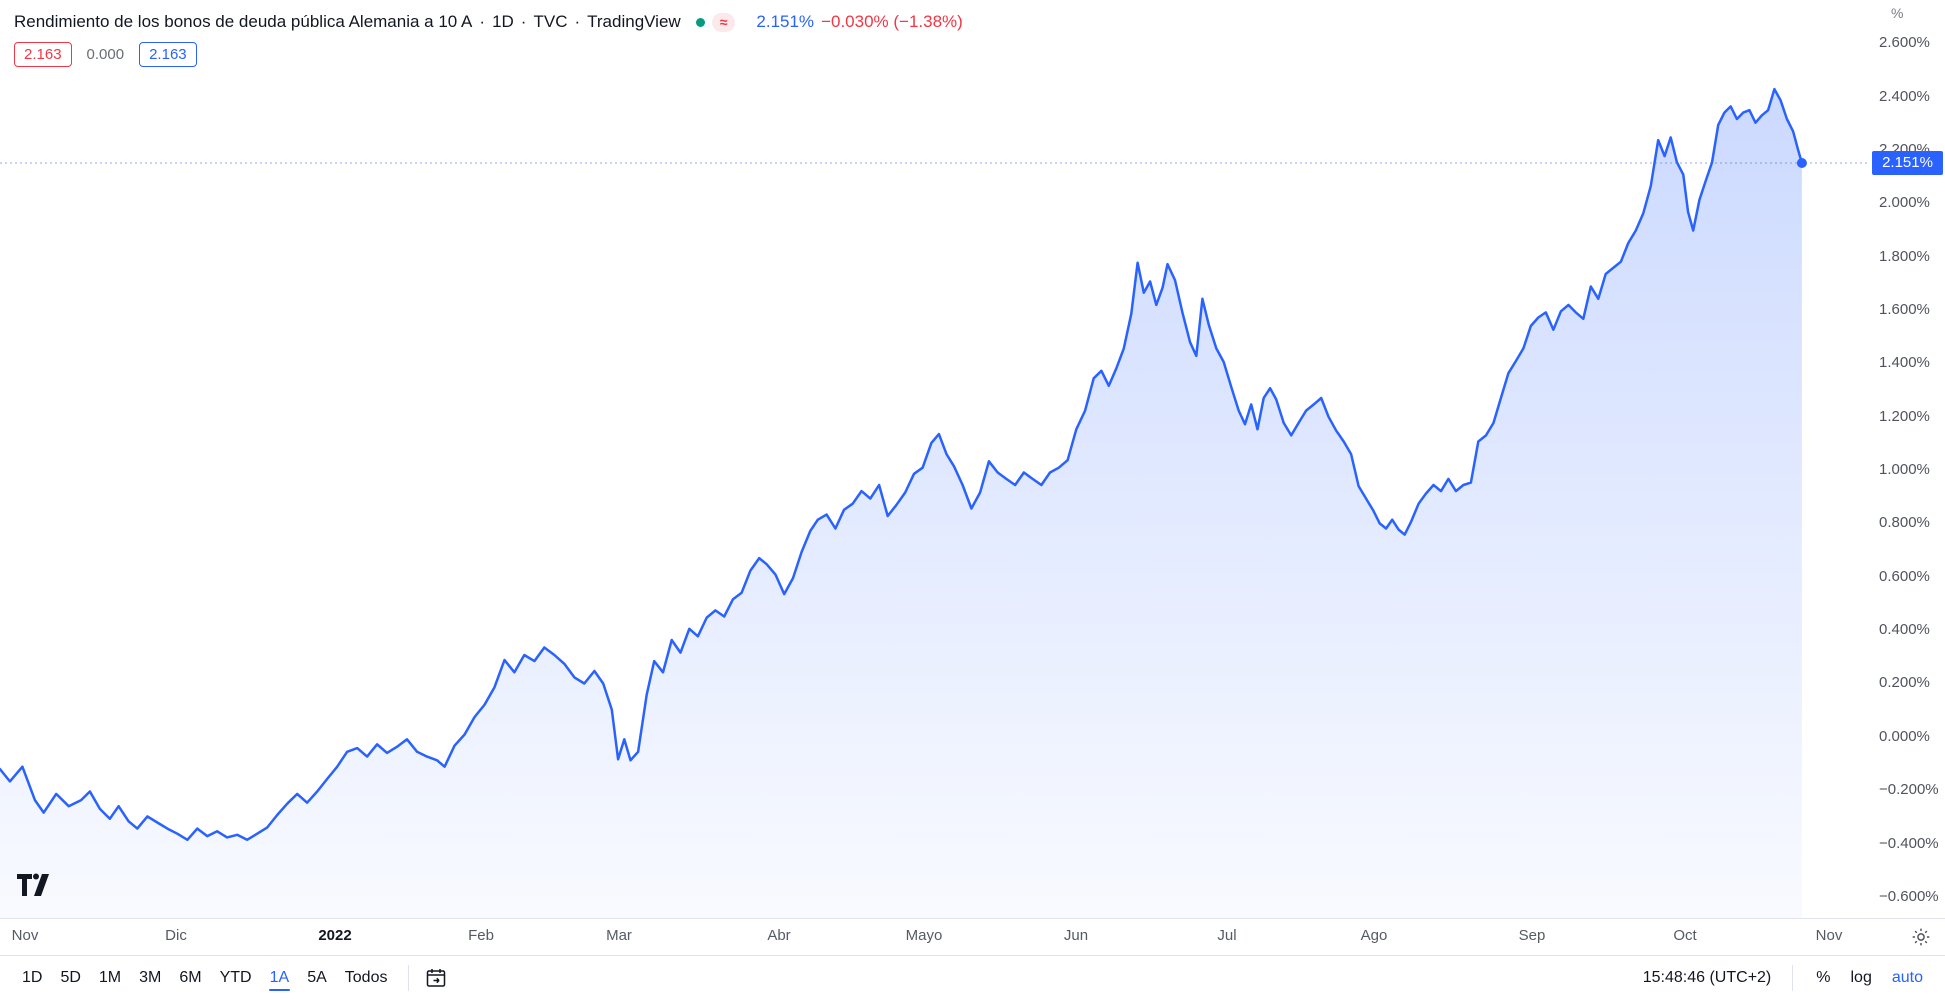  I want to click on value-badge-red: 2.163, so click(43, 54).